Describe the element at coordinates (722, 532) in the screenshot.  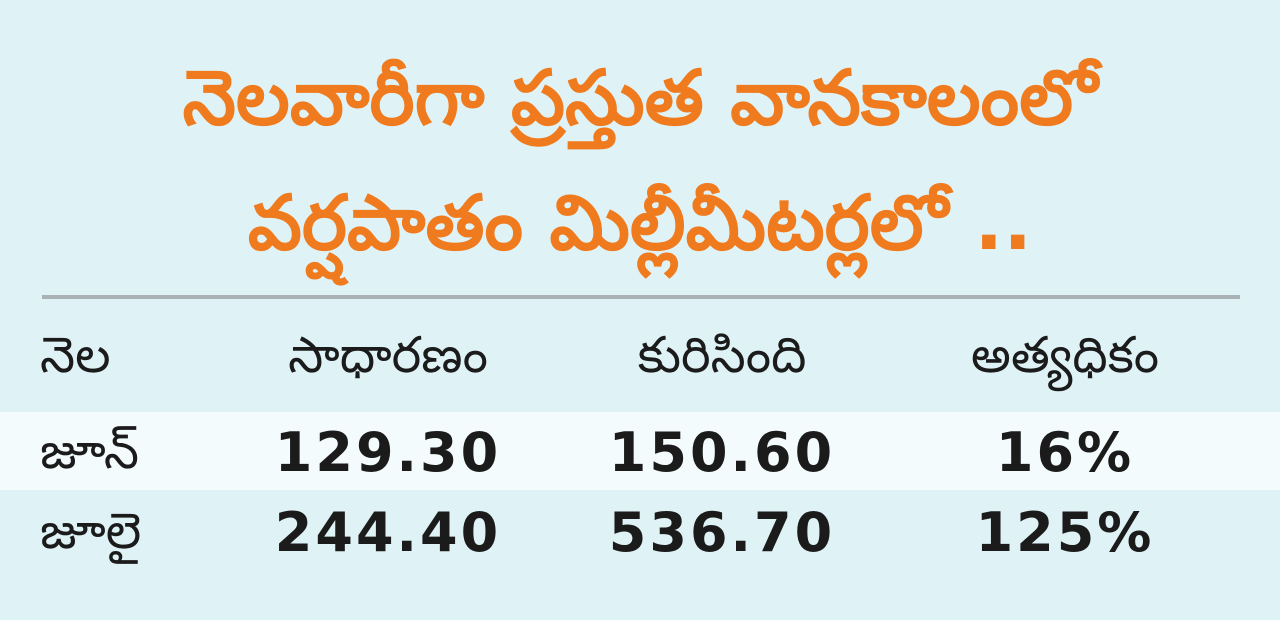
I see `table-cell: 536.70` at that location.